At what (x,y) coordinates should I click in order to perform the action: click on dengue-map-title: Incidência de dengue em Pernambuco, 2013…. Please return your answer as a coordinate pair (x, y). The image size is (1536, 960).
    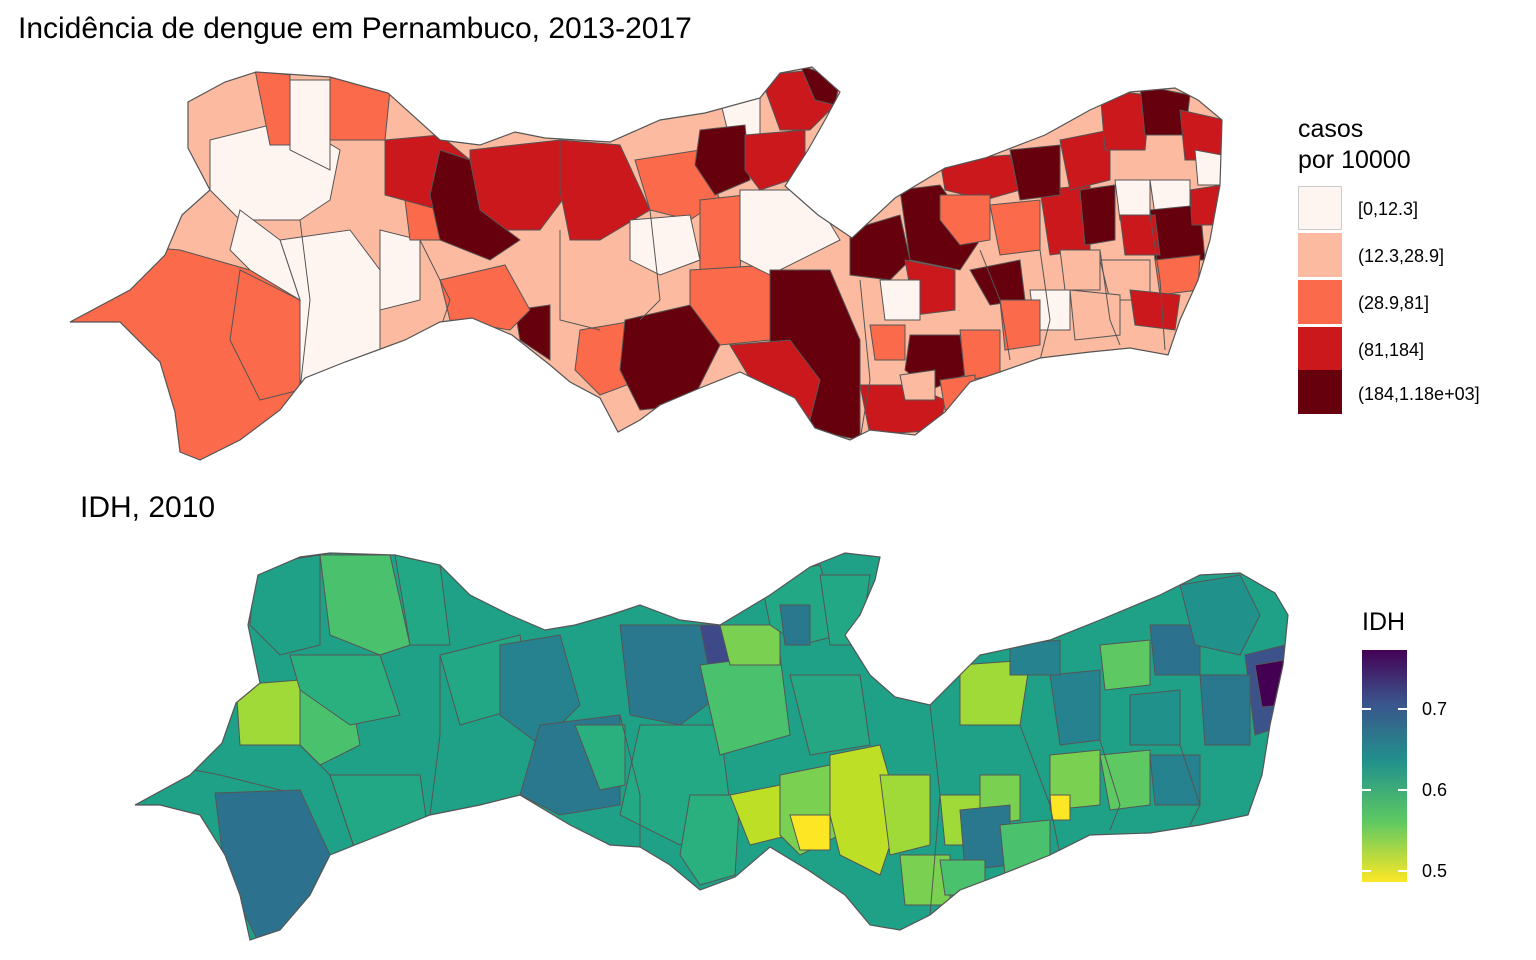
    Looking at the image, I should click on (355, 28).